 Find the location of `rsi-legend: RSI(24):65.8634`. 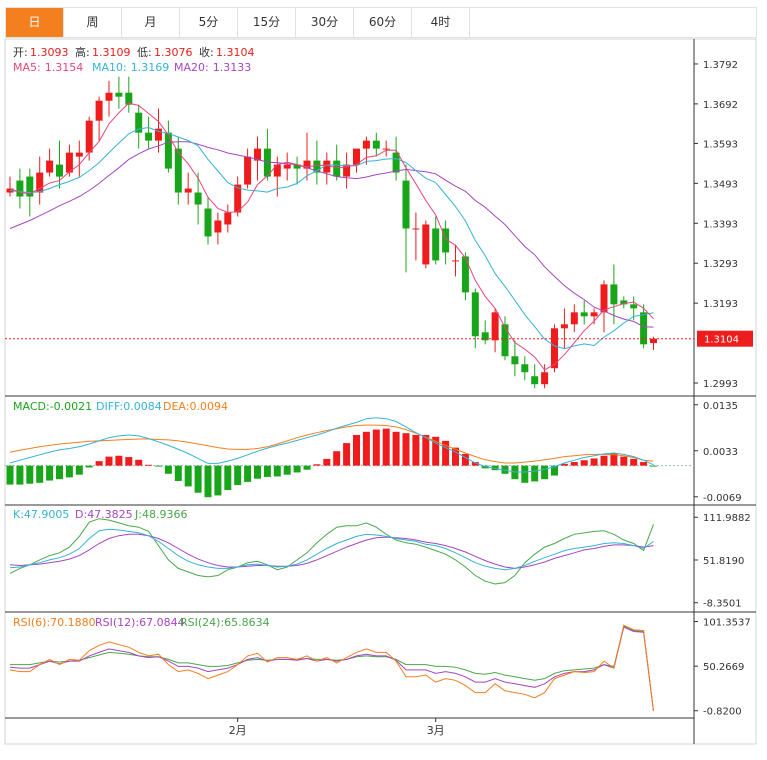

rsi-legend: RSI(24):65.8634 is located at coordinates (225, 622).